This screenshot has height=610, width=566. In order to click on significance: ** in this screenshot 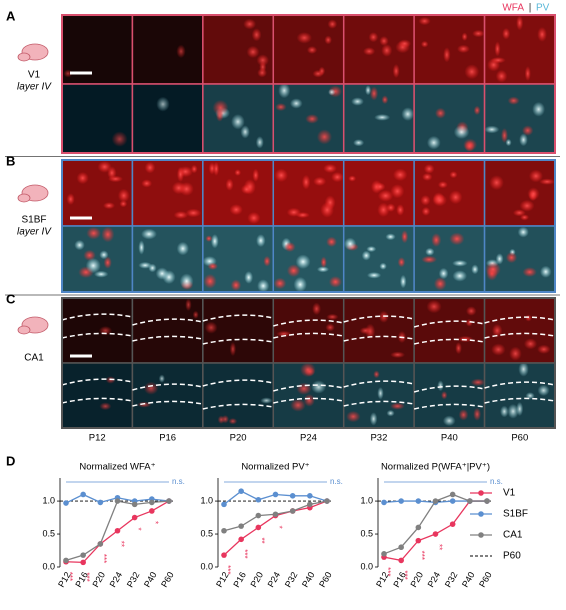, I will do `click(261, 540)`.